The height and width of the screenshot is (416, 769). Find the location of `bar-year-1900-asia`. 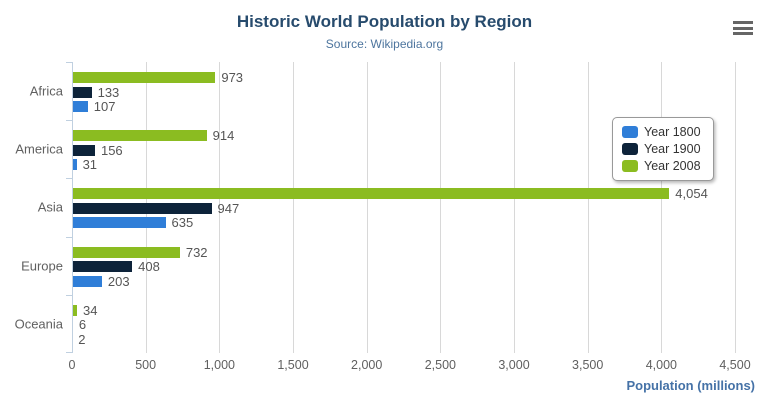

bar-year-1900-asia is located at coordinates (142, 208).